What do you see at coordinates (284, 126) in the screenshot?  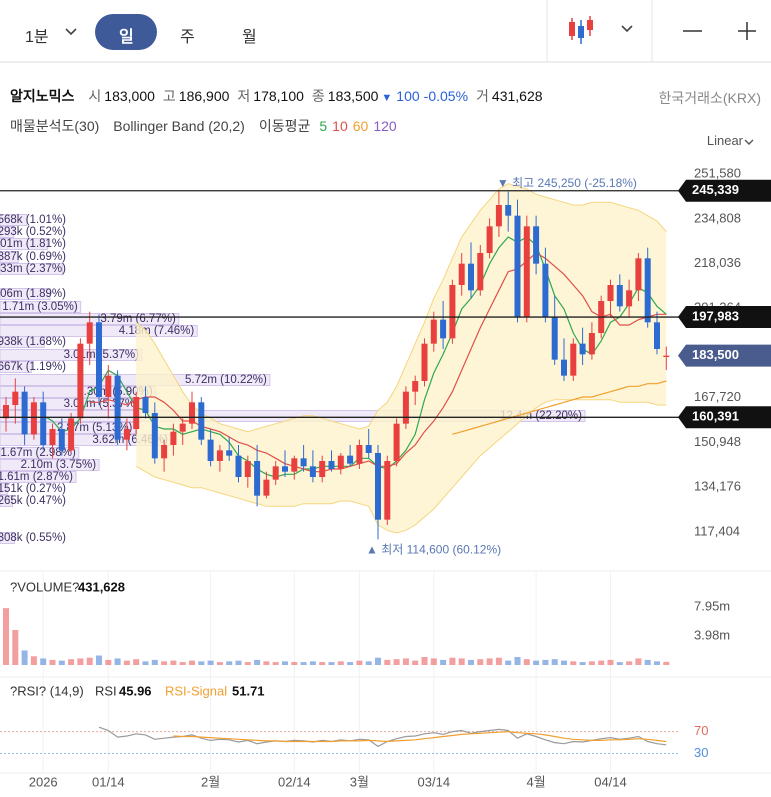 I see `indicator: 이동평균` at bounding box center [284, 126].